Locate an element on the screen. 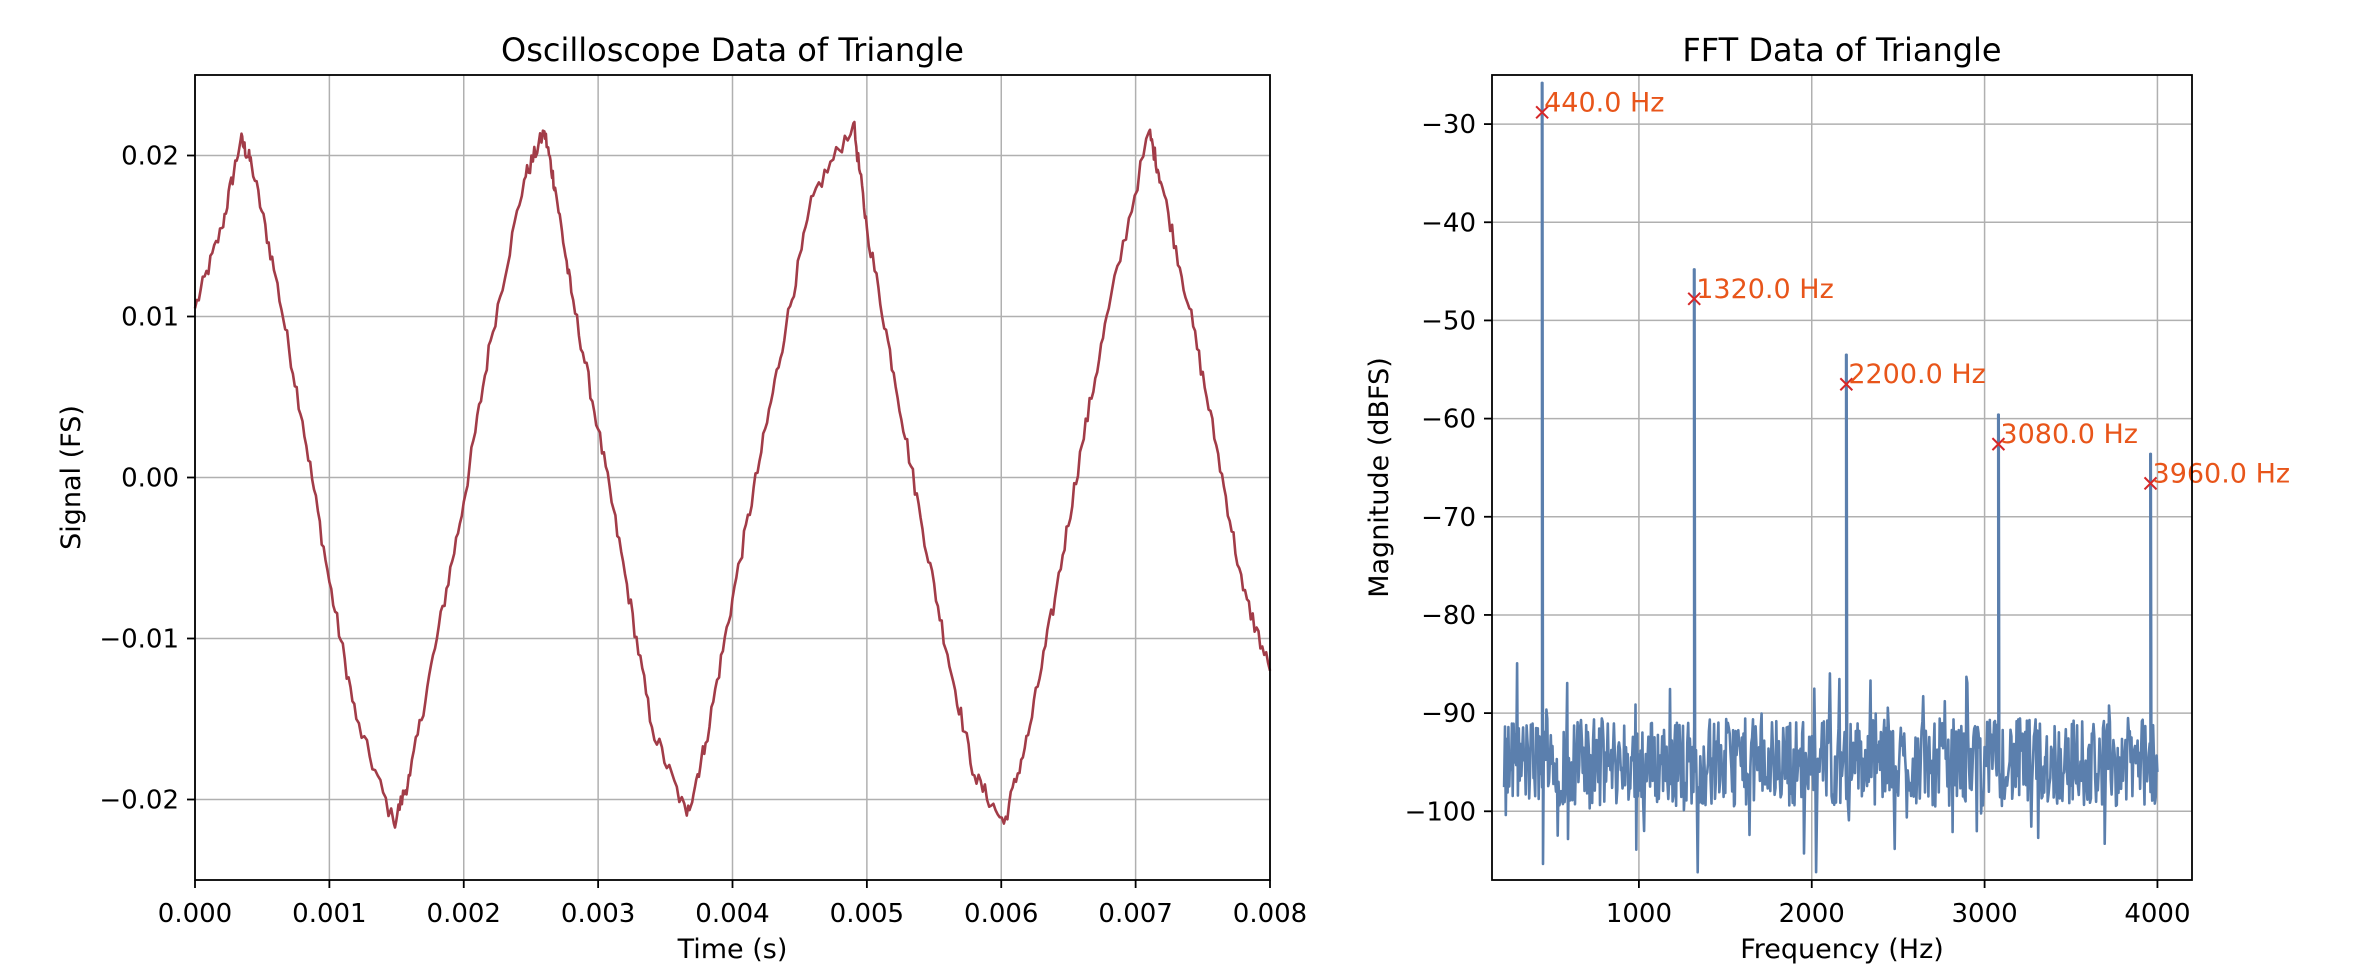  oscilloscope-x-tick-label: 0.008 is located at coordinates (1270, 914).